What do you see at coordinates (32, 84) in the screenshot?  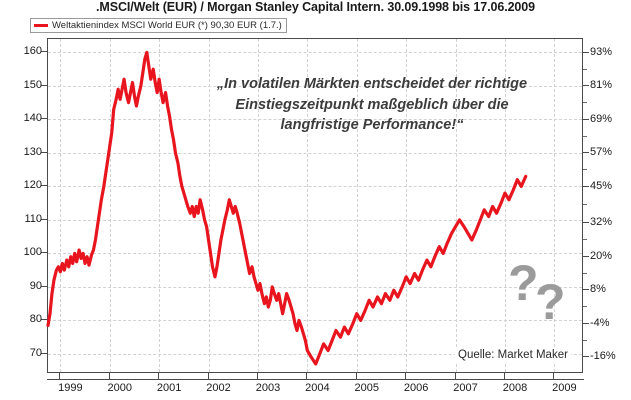 I see `y-tick-label-left: 150` at bounding box center [32, 84].